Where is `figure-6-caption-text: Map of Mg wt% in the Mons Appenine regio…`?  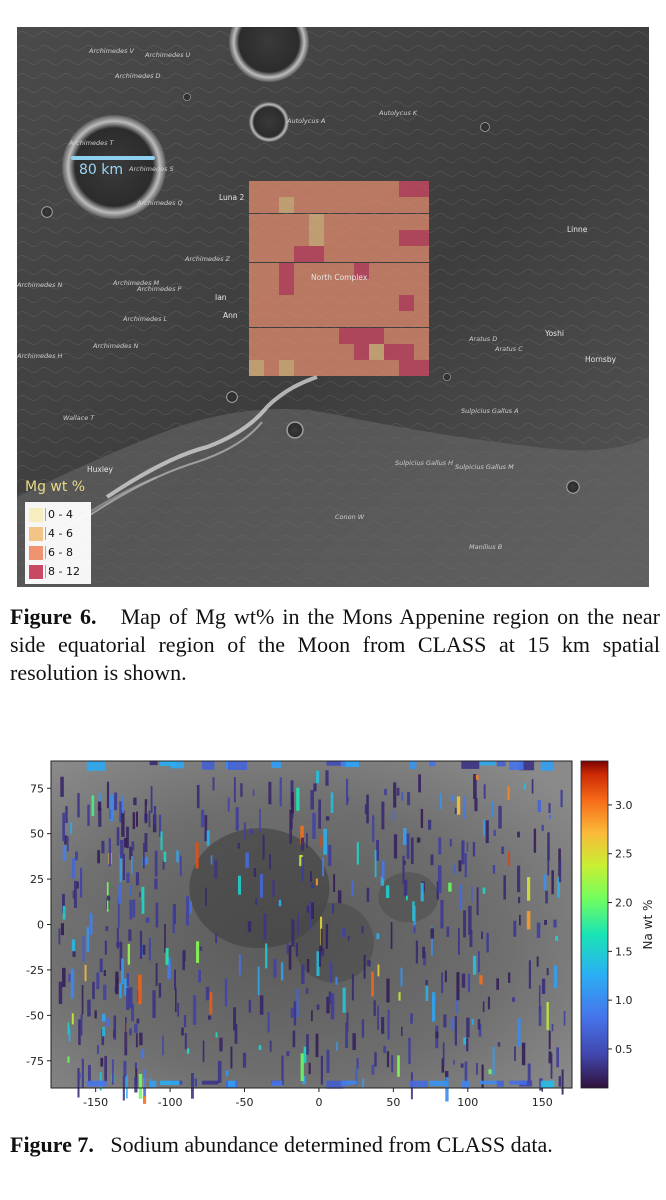 figure-6-caption-text: Map of Mg wt% in the Mons Appenine regio… is located at coordinates (335, 644).